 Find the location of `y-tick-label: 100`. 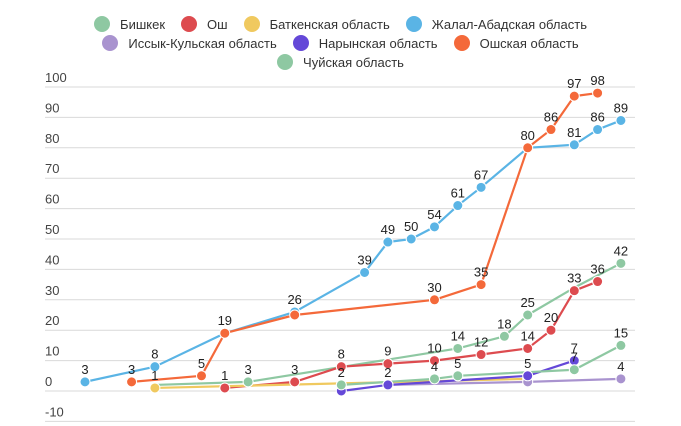

y-tick-label: 100 is located at coordinates (56, 77).